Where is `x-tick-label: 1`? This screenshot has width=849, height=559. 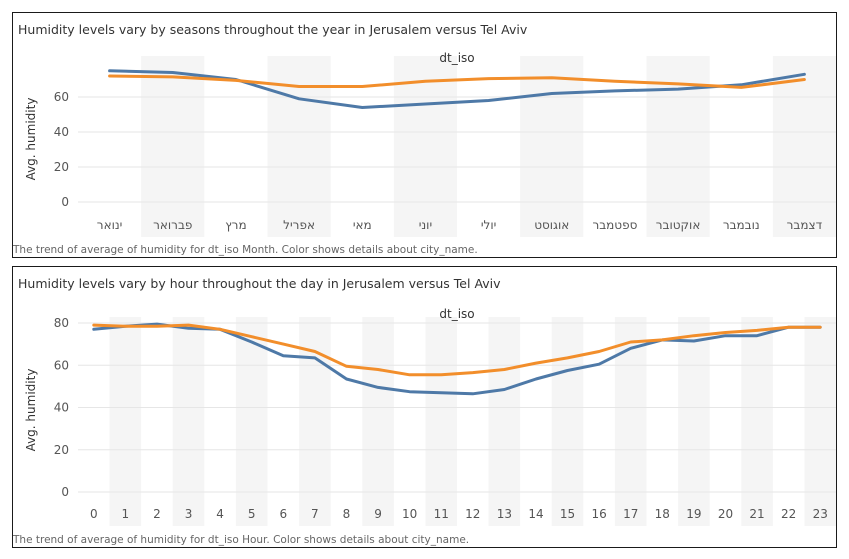 x-tick-label: 1 is located at coordinates (126, 514).